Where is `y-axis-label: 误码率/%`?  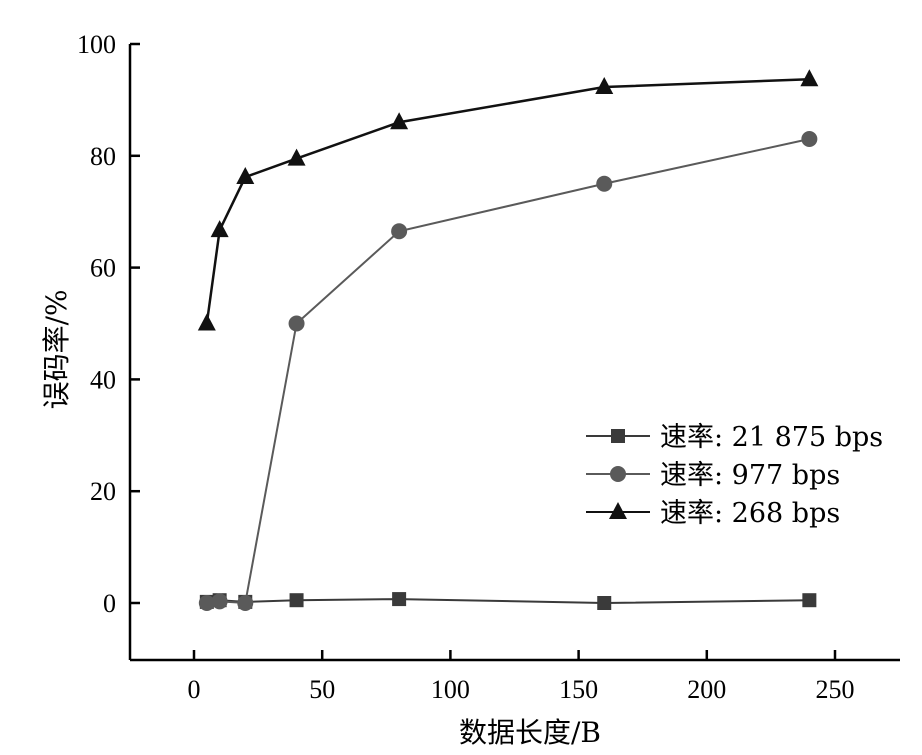
y-axis-label: 误码率/% is located at coordinates (56, 349).